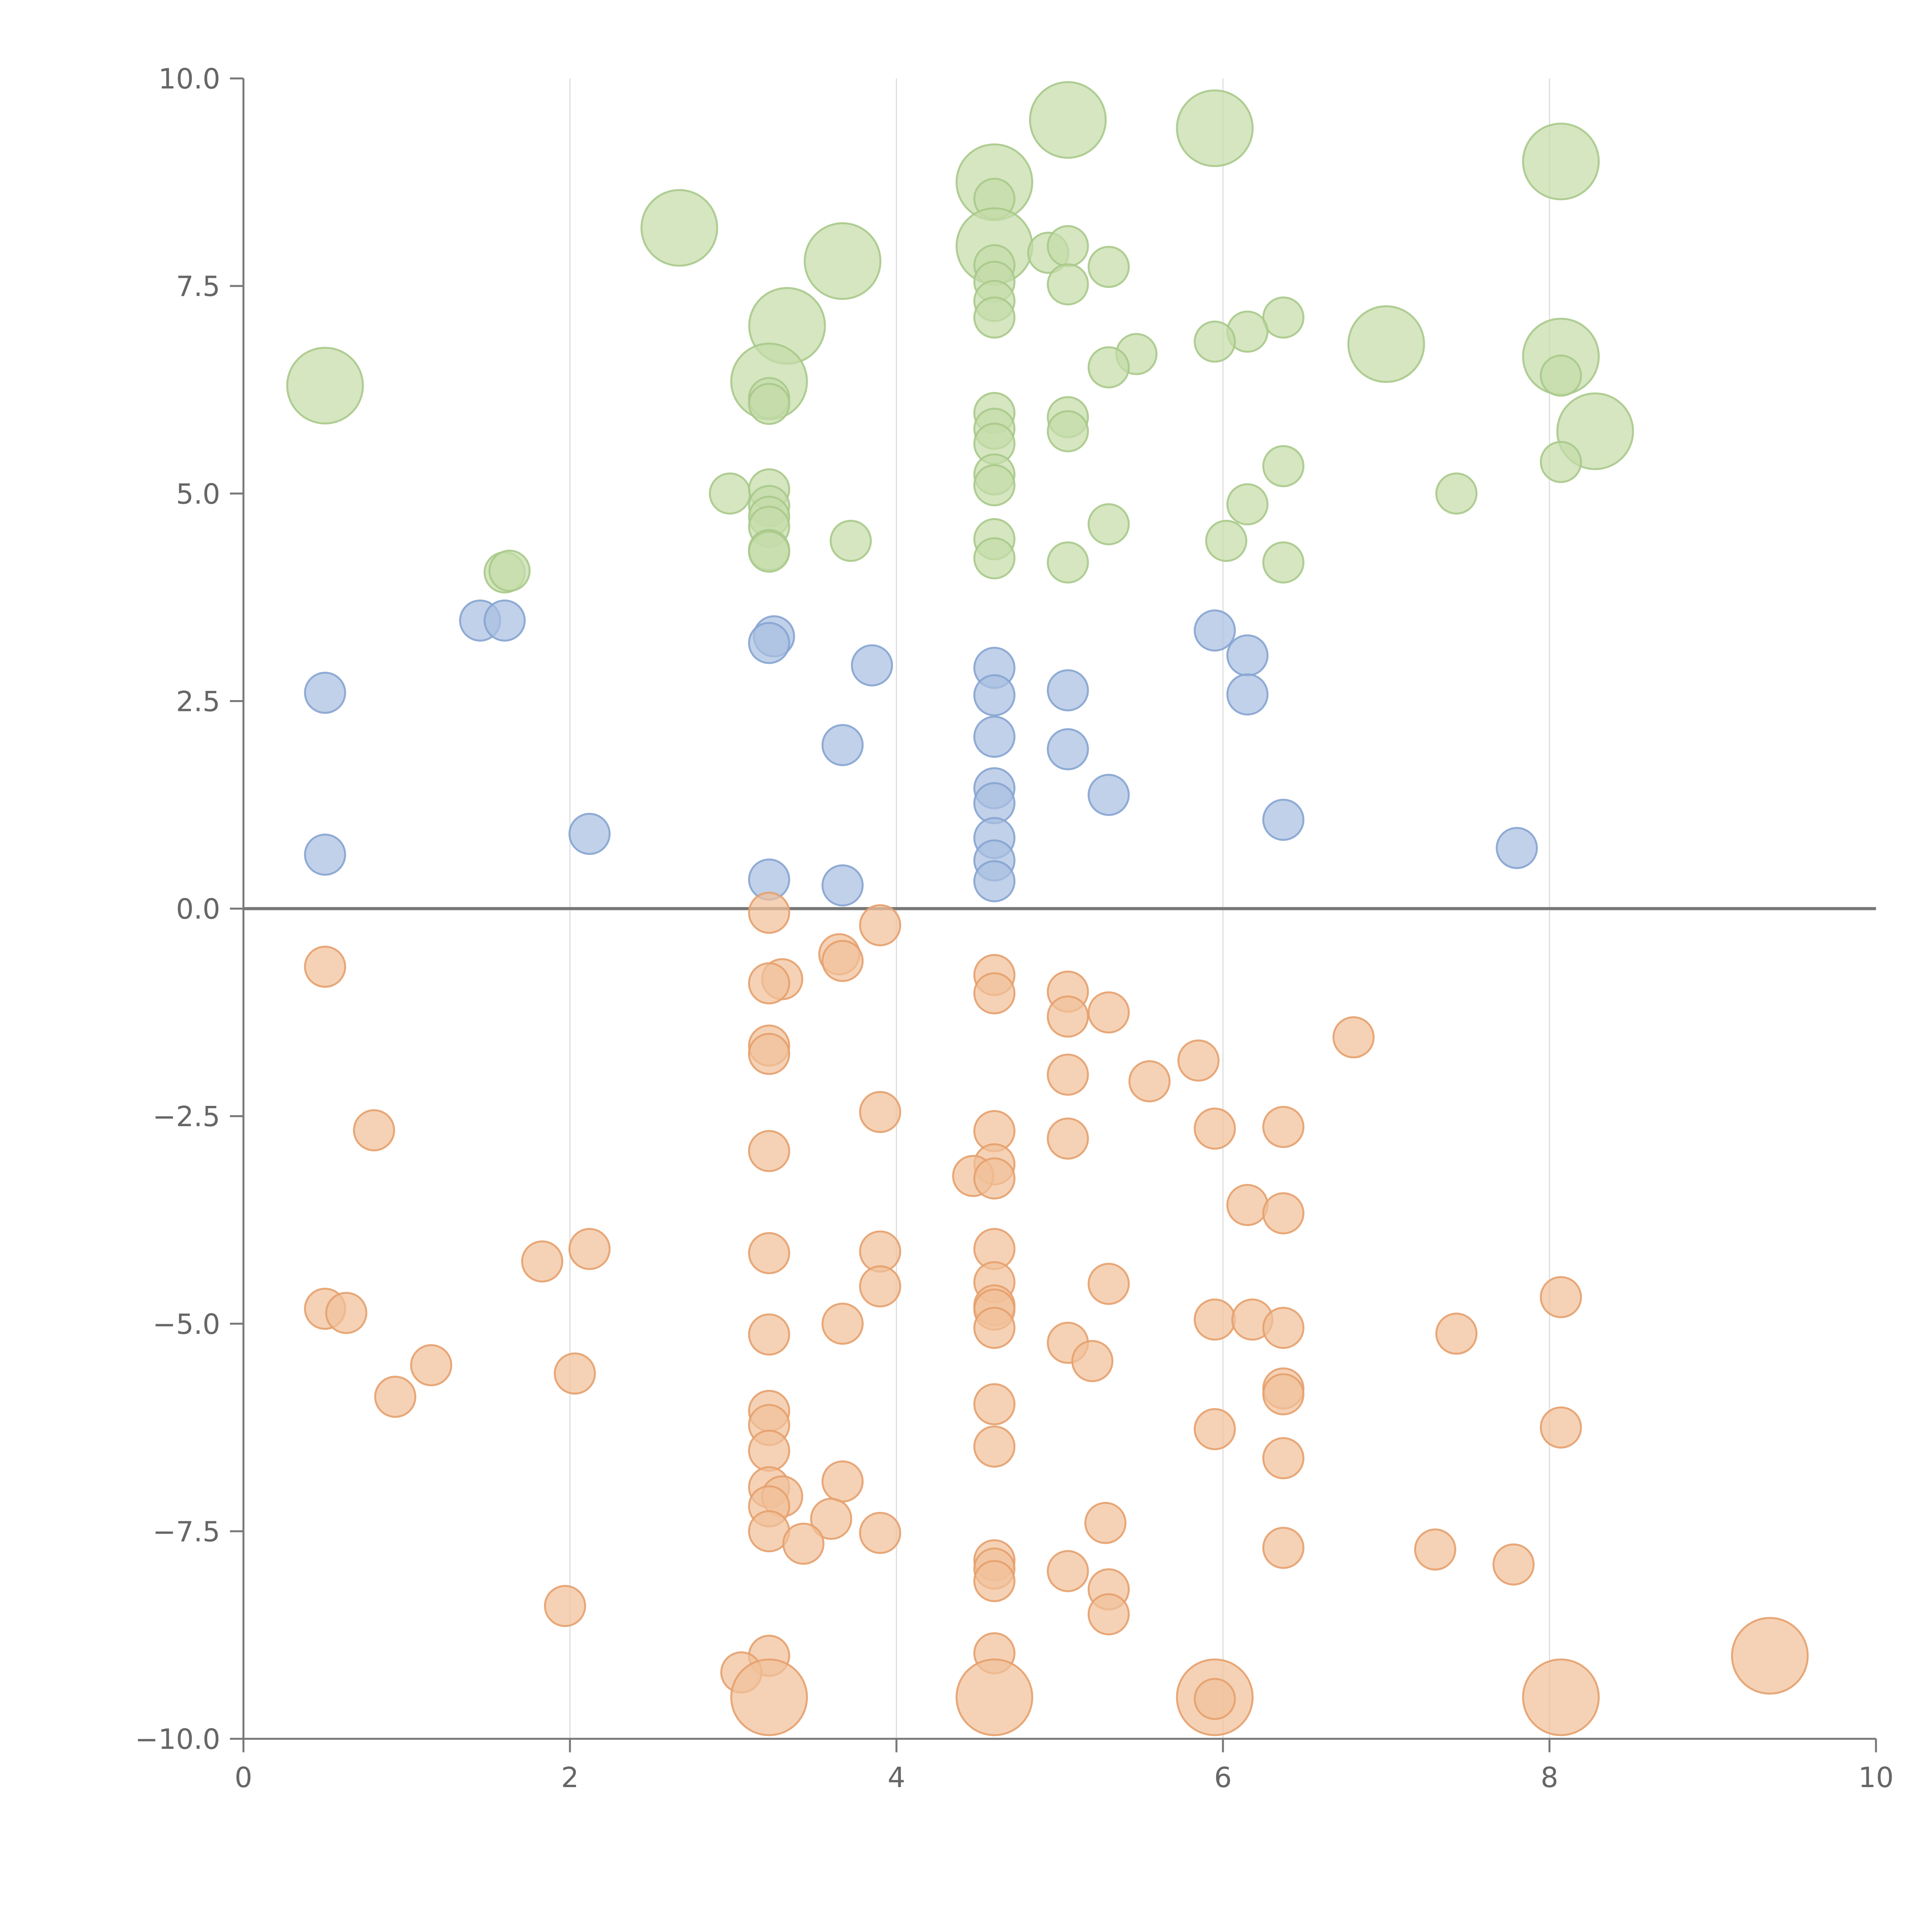 Image resolution: width=1932 pixels, height=1932 pixels. What do you see at coordinates (198, 287) in the screenshot?
I see `y-tick-label: 7.5` at bounding box center [198, 287].